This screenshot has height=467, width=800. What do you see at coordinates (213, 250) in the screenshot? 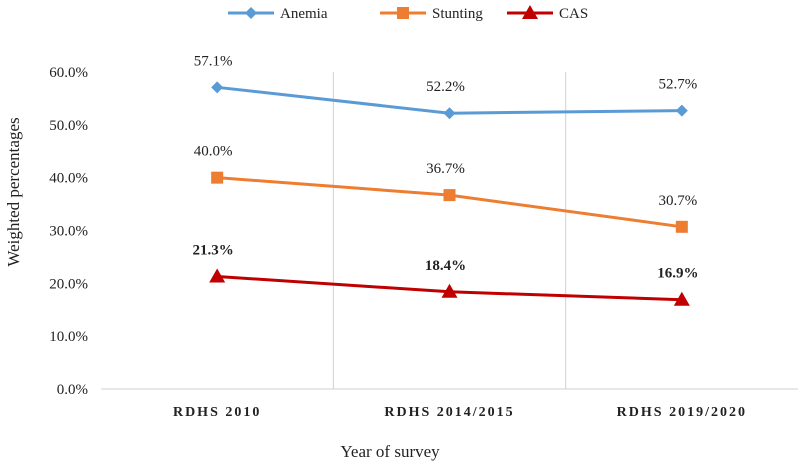
I see `data-label: 21.3%` at bounding box center [213, 250].